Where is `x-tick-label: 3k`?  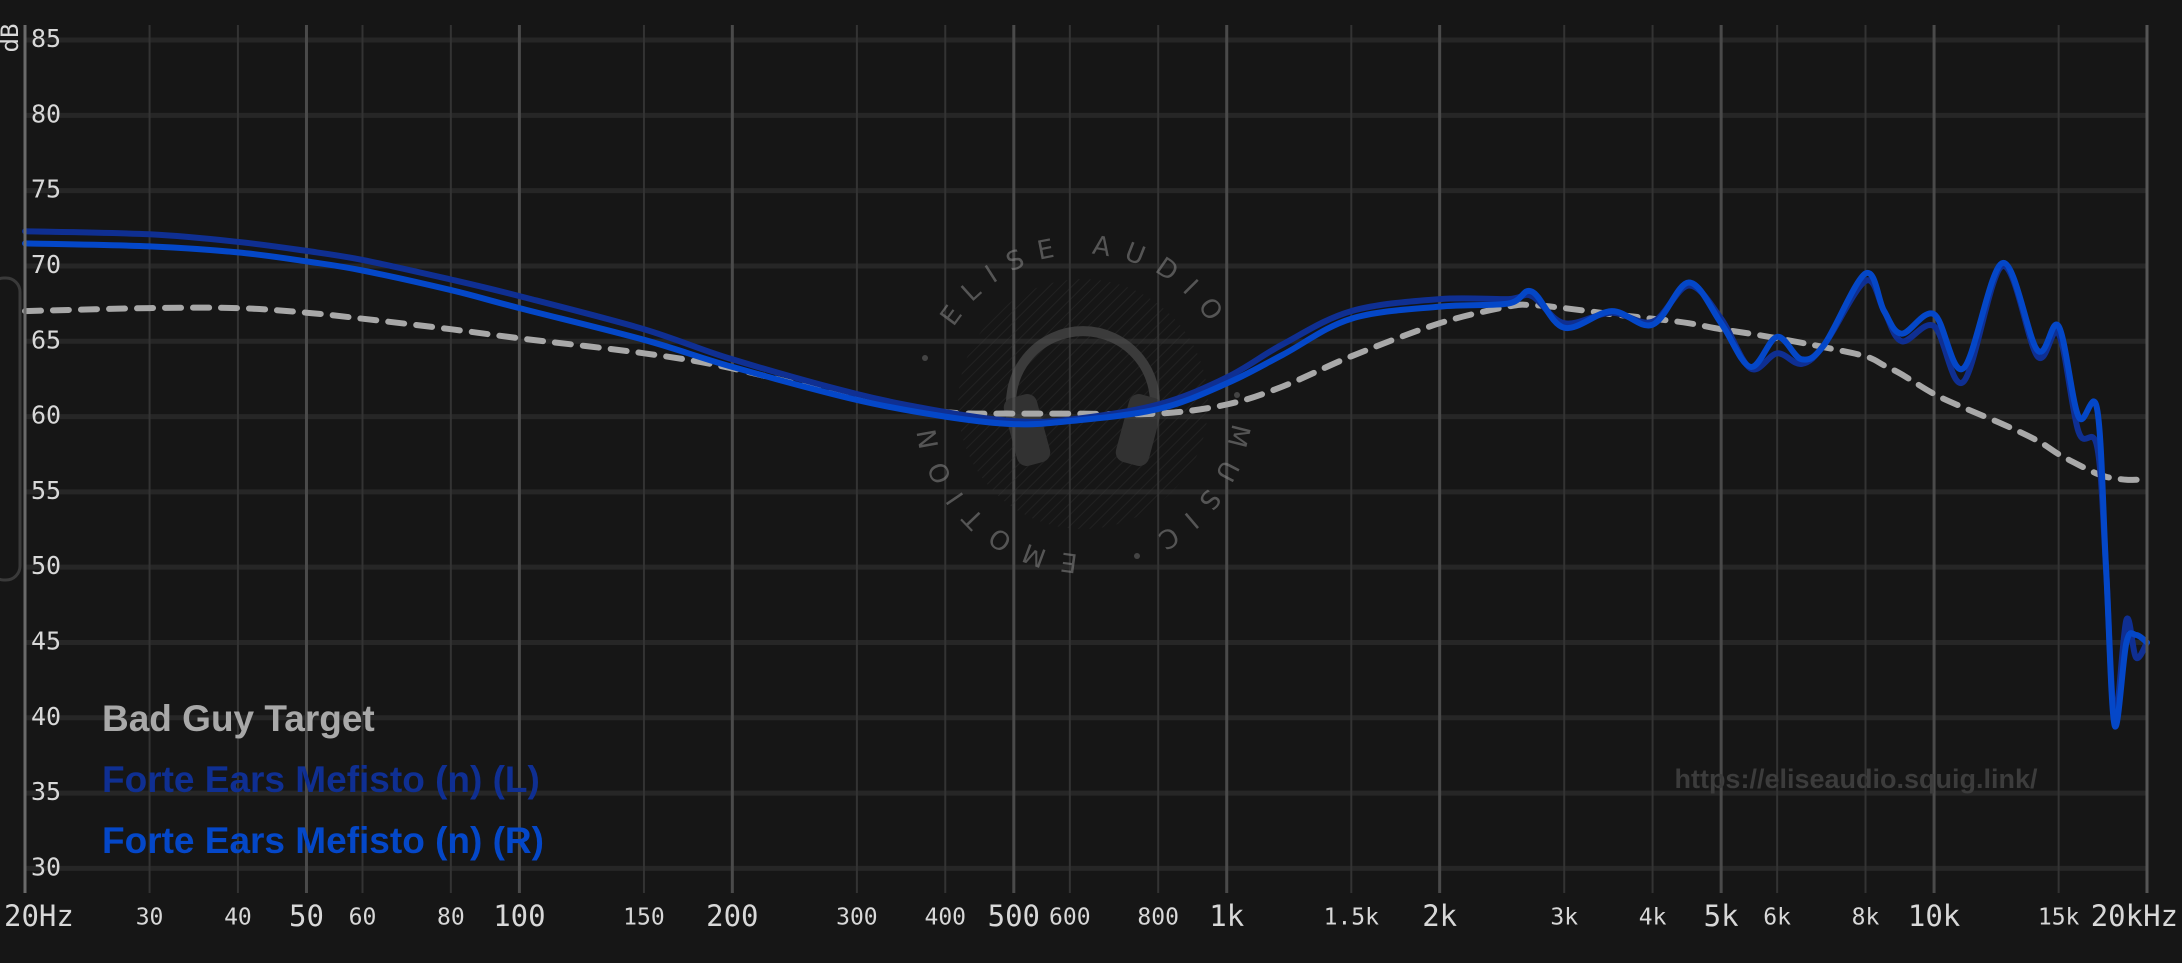 x-tick-label: 3k is located at coordinates (1564, 918).